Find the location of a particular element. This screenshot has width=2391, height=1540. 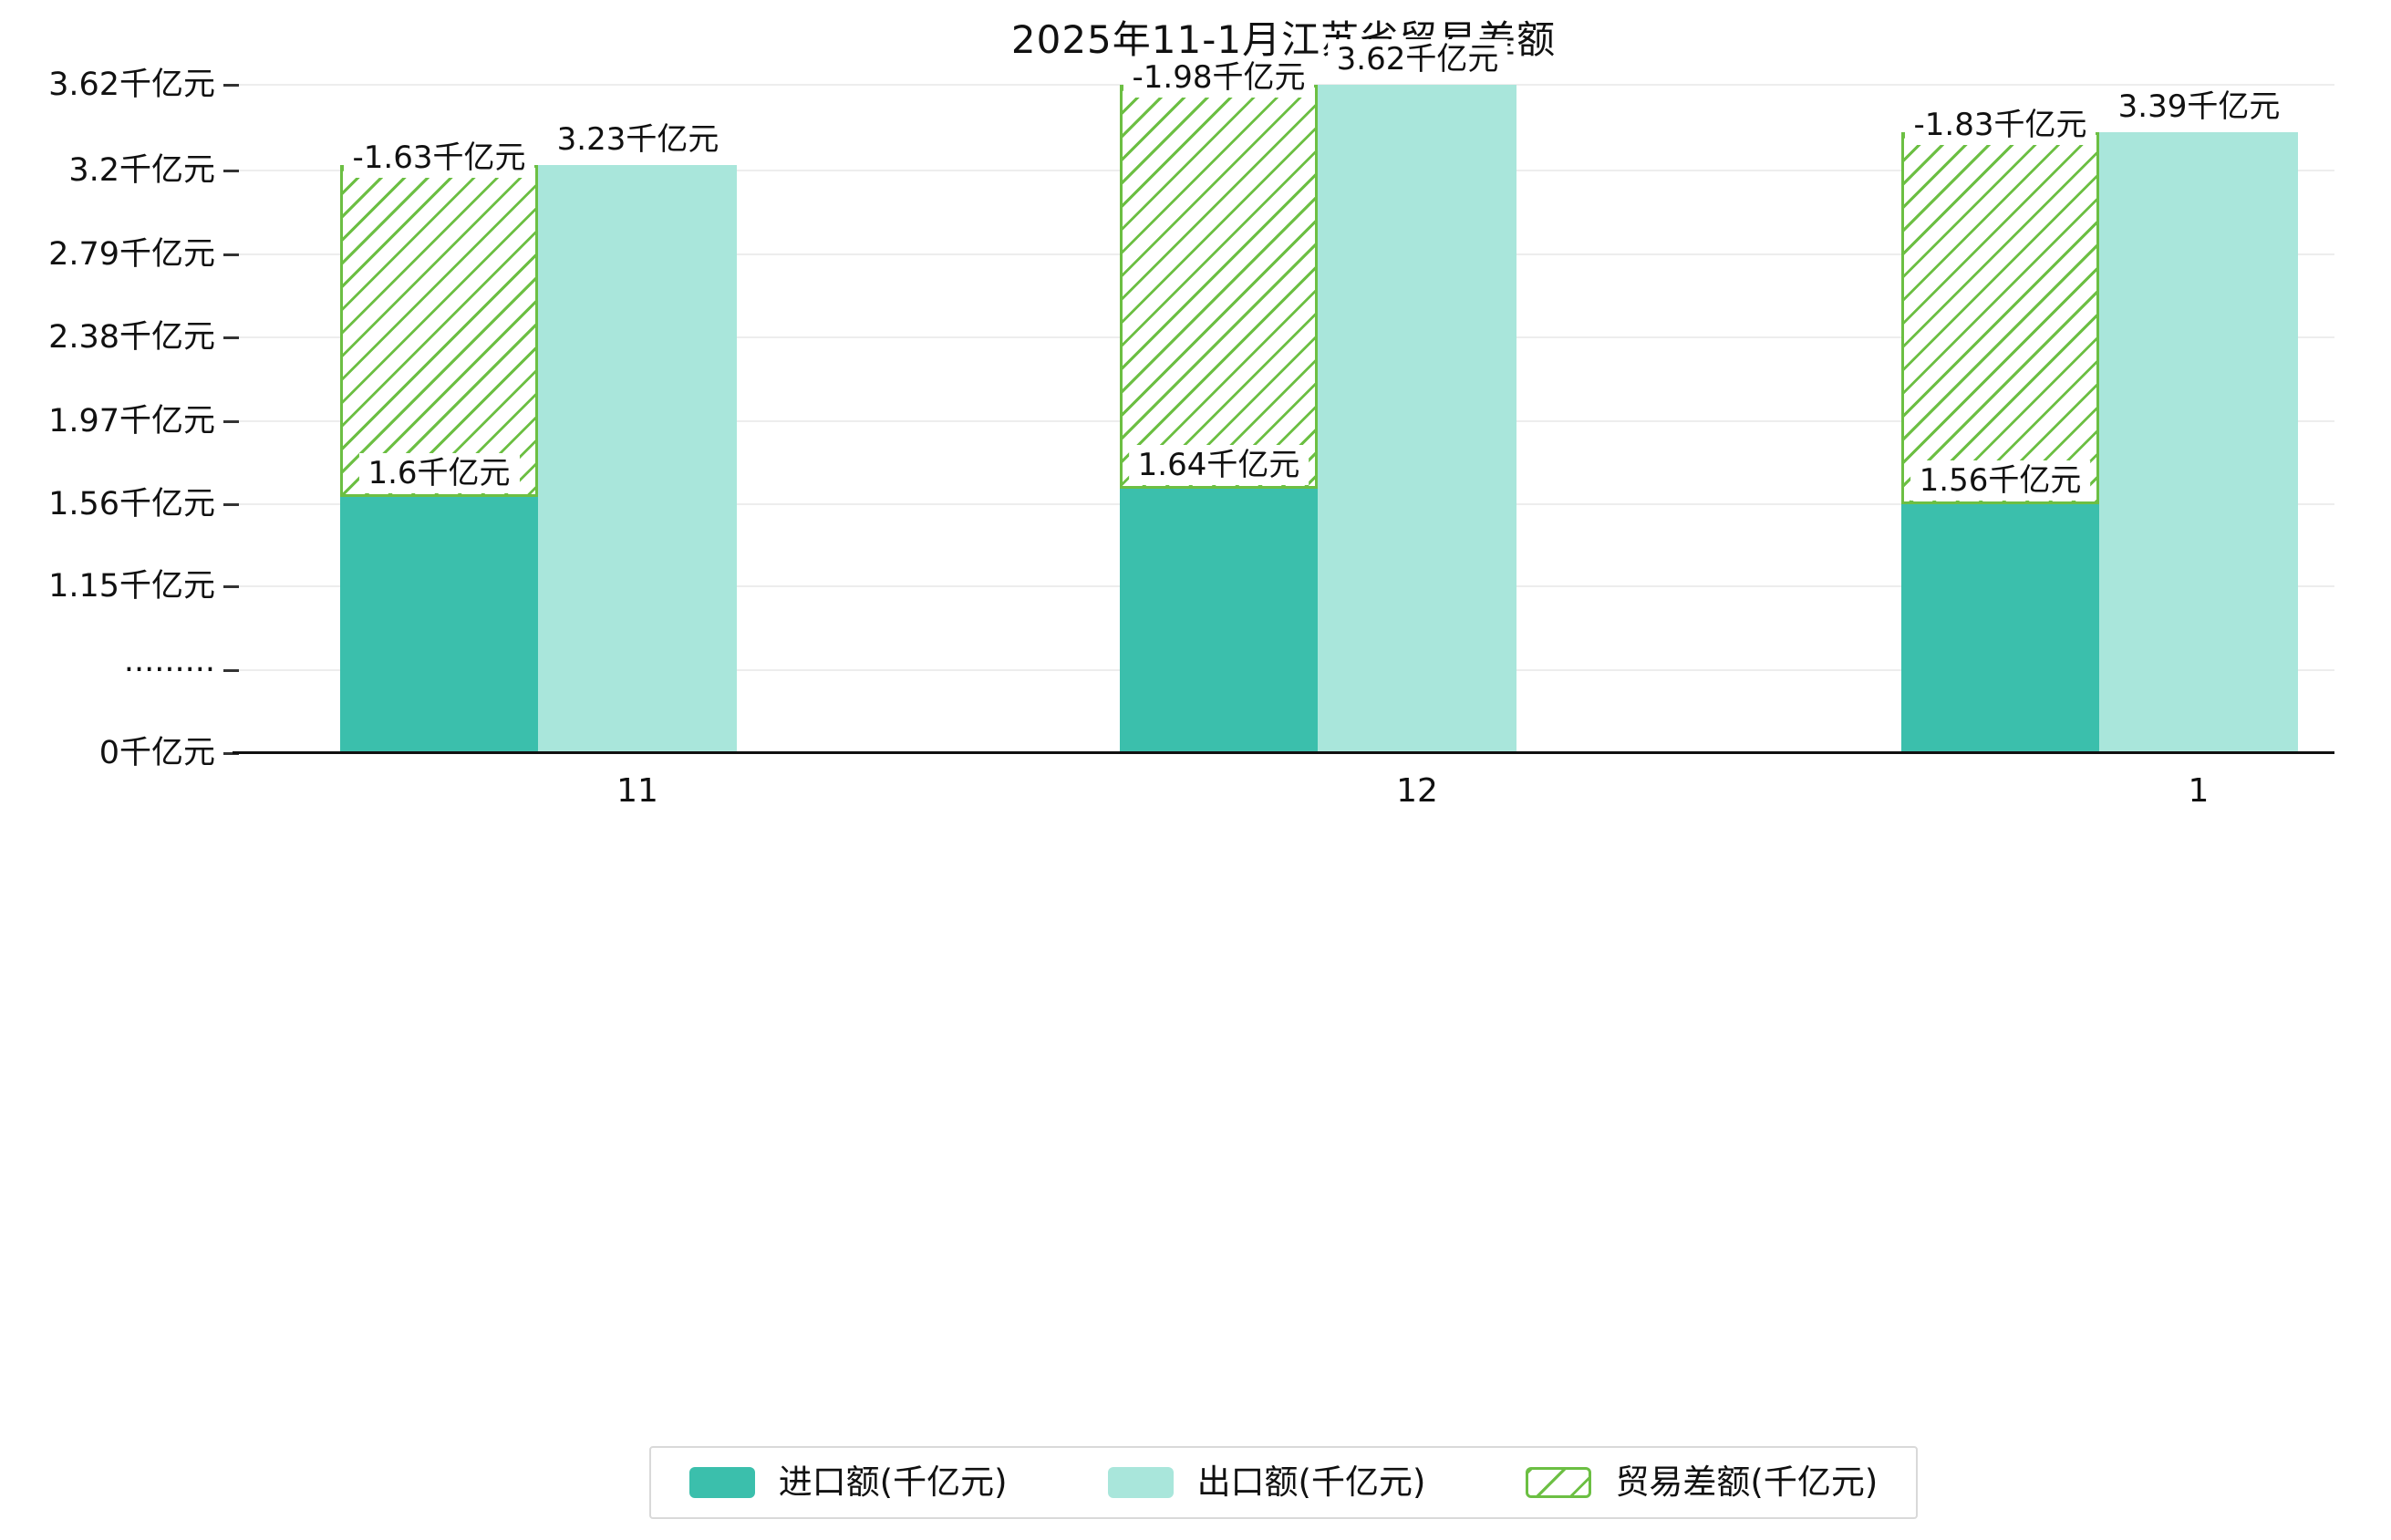

y-tick-label: 0千亿元 is located at coordinates (156, 753).